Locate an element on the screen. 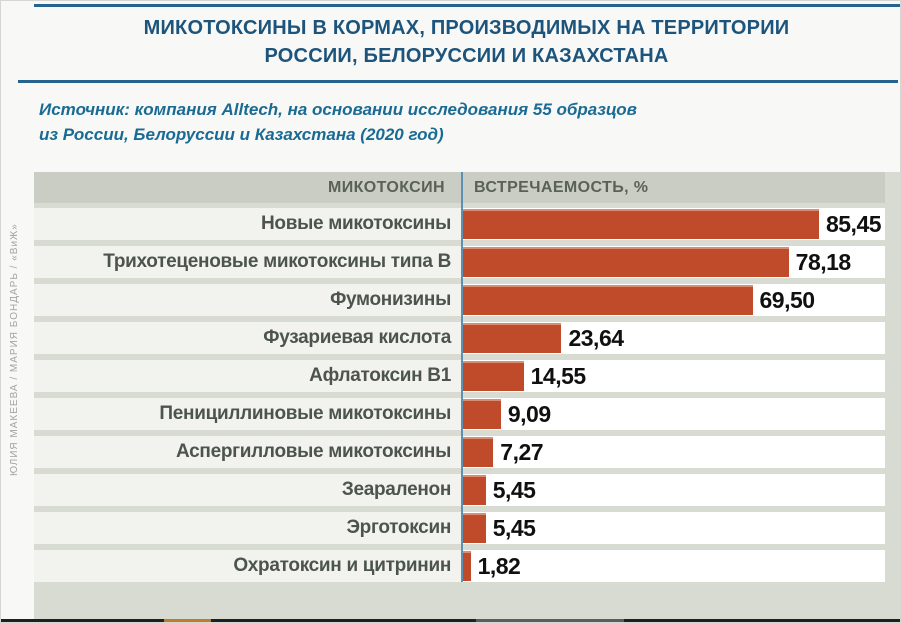 The height and width of the screenshot is (623, 901). row-bar-cell: 78,18 is located at coordinates (673, 262).